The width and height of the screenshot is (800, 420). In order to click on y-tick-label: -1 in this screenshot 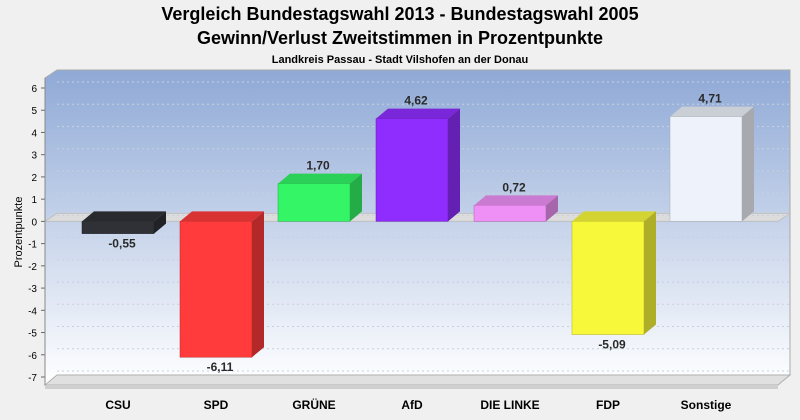, I will do `click(32, 245)`.